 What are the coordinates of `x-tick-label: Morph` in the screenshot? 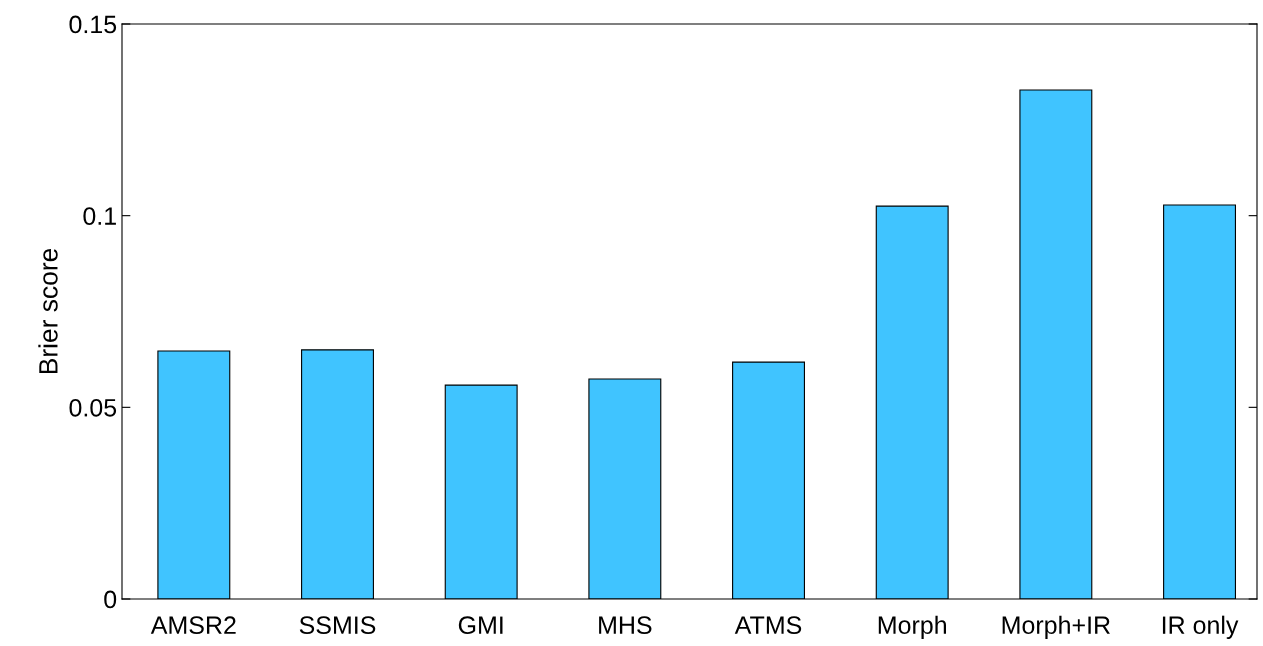 It's located at (912, 627).